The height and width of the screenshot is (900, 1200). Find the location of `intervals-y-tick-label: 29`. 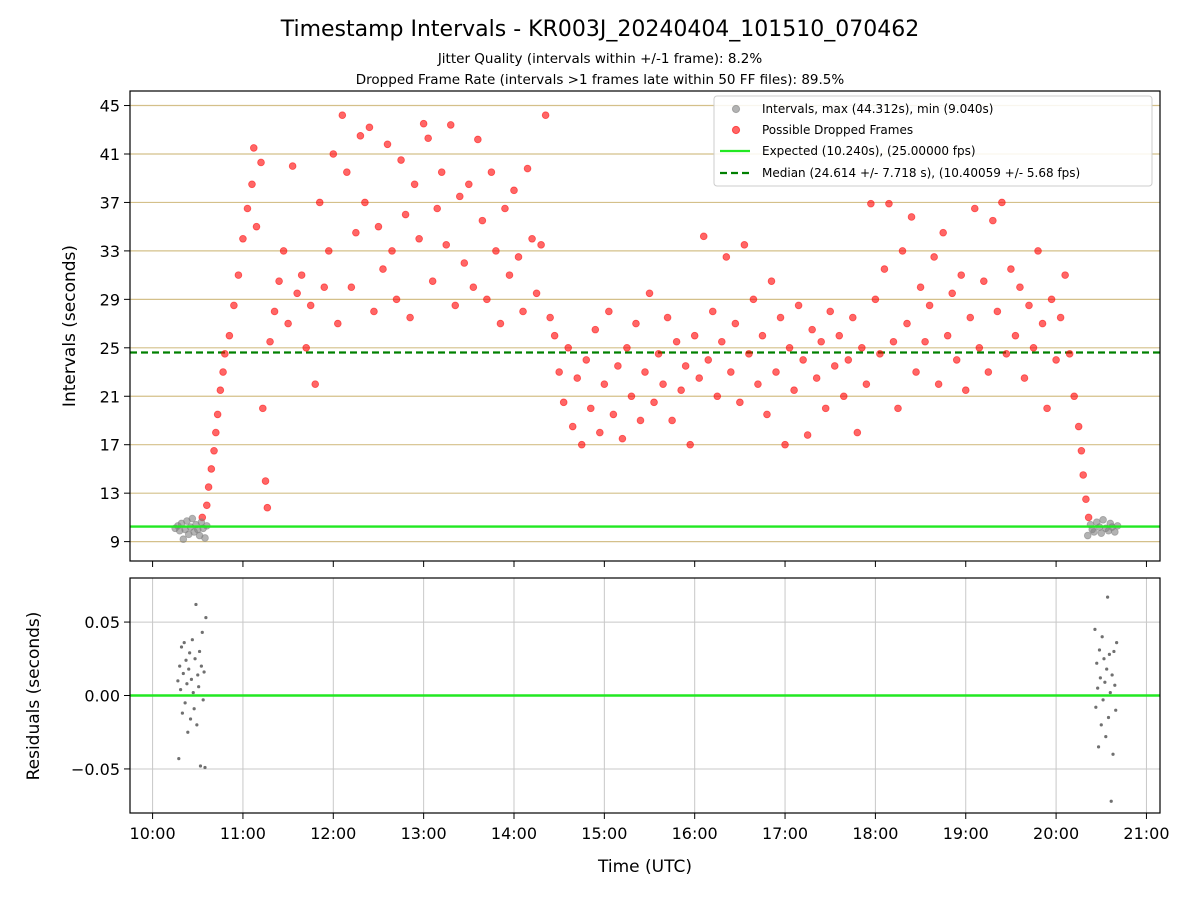

intervals-y-tick-label: 29 is located at coordinates (110, 299).